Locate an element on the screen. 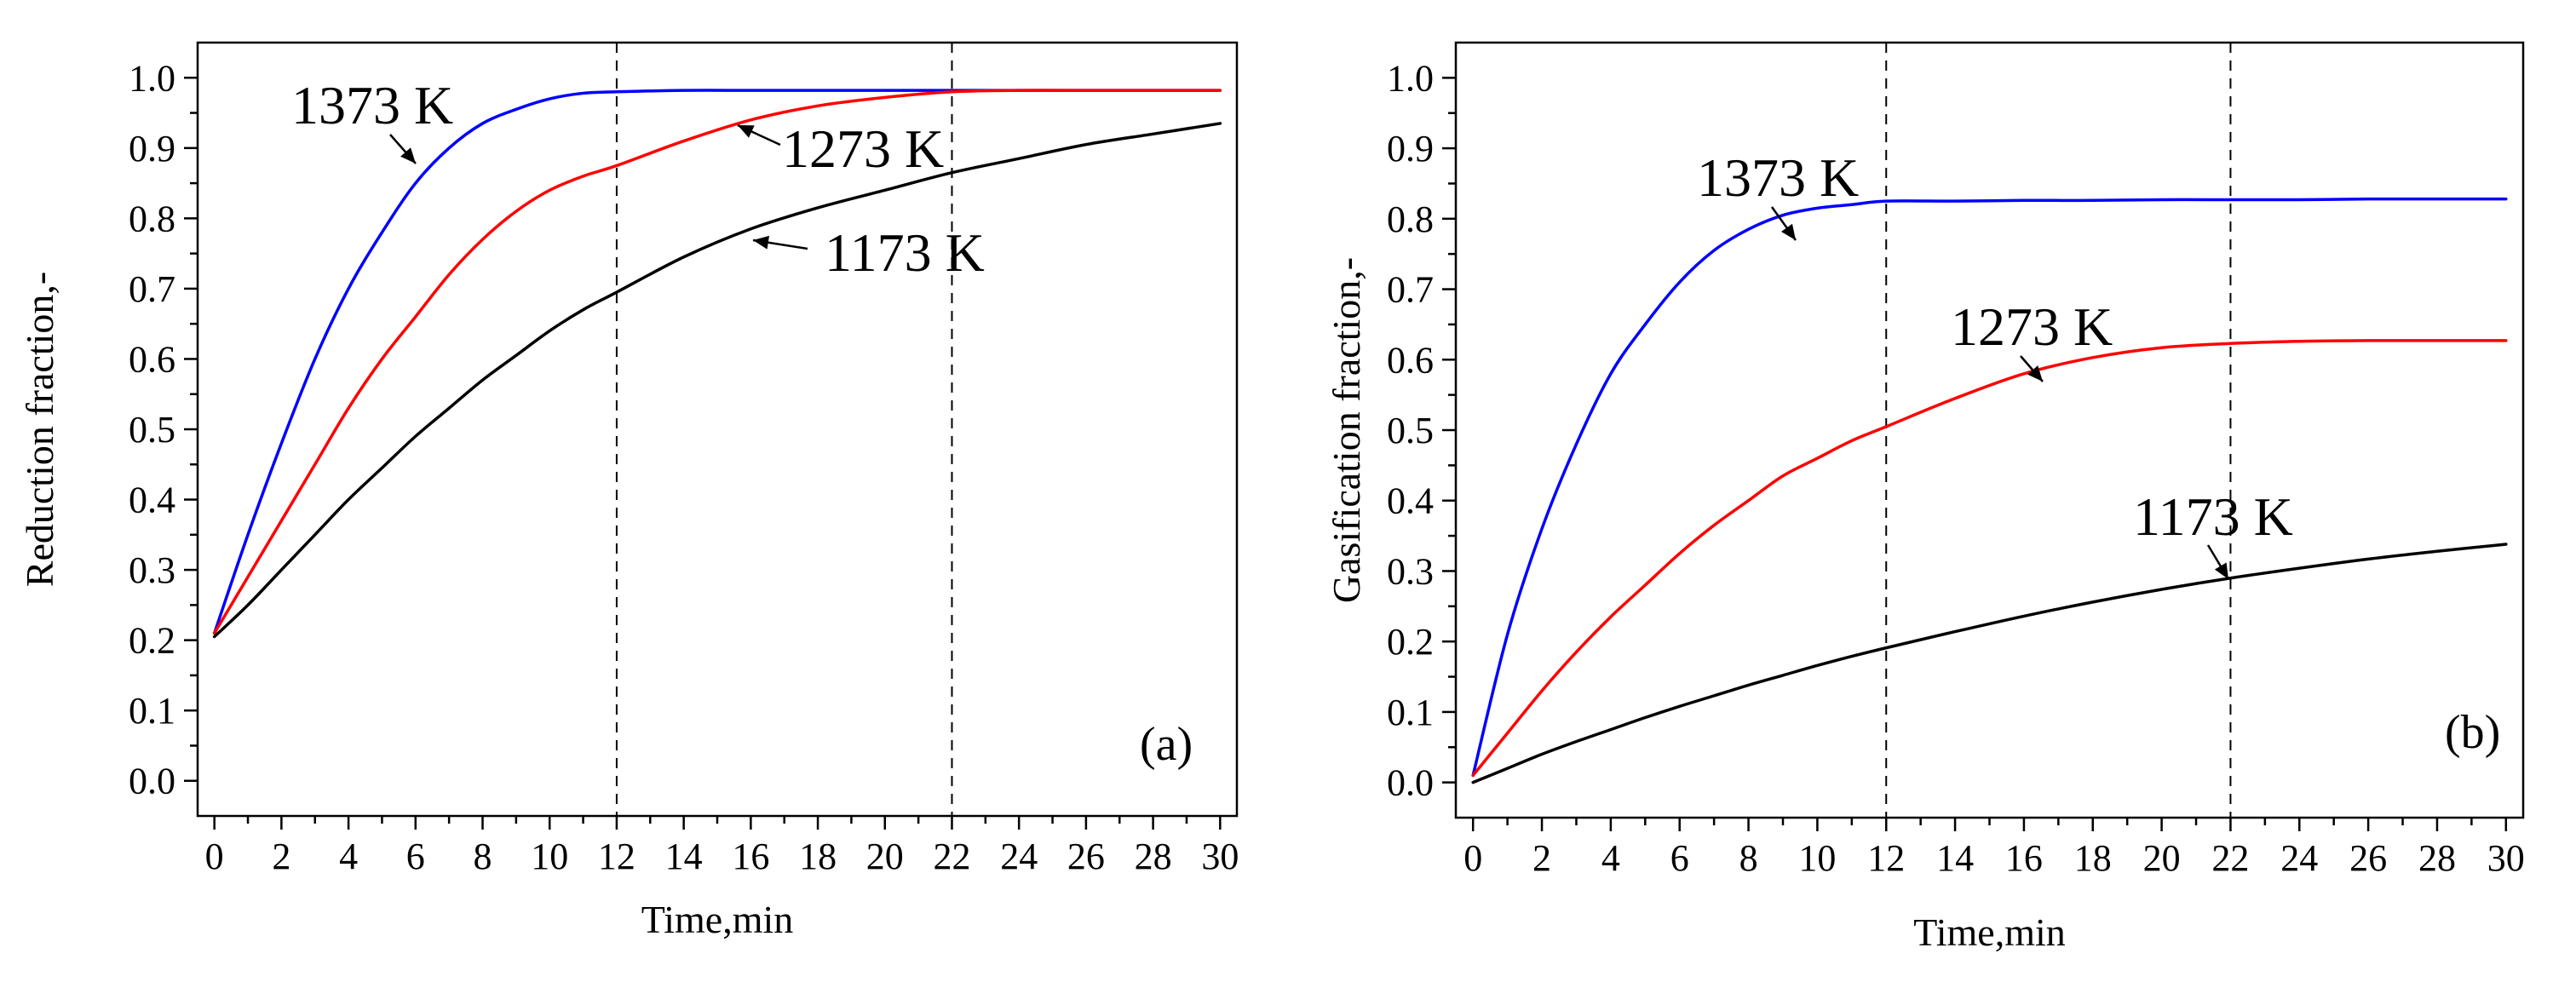  panel-a-x-tick-label: 4 is located at coordinates (348, 857).